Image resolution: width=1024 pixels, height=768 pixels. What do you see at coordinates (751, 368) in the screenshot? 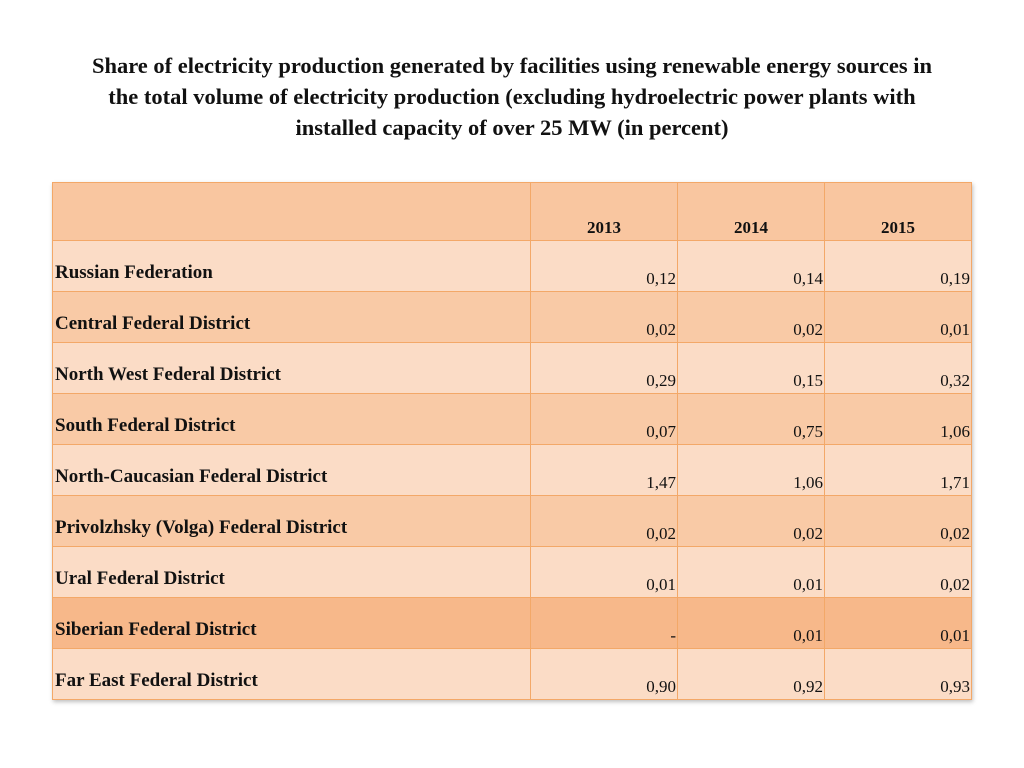
I see `value-cell: 0,15` at bounding box center [751, 368].